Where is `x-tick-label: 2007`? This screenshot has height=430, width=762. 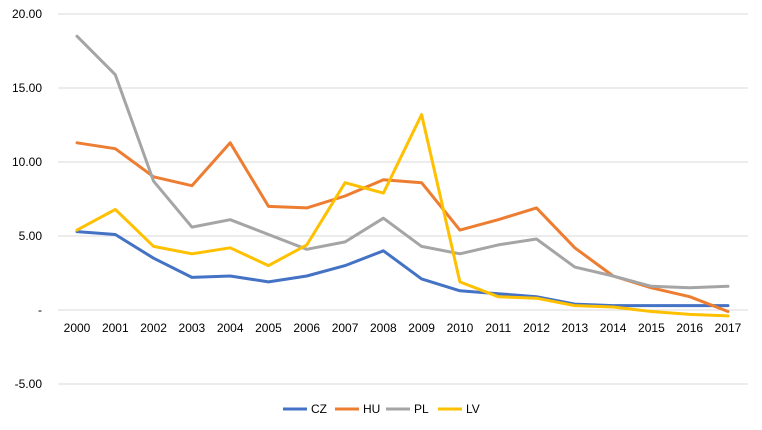 x-tick-label: 2007 is located at coordinates (345, 328).